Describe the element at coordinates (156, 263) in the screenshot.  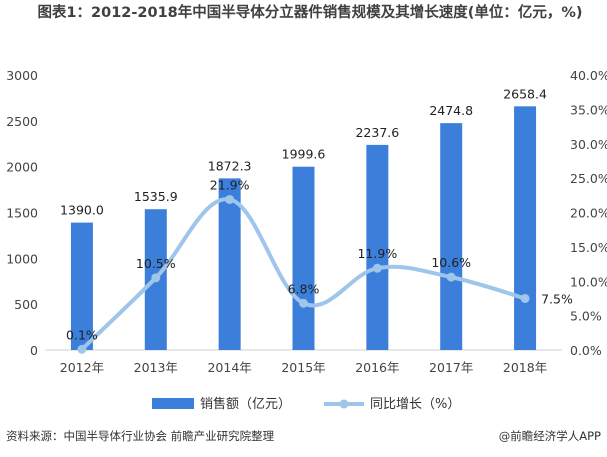
I see `growth-value-label: 10.5%` at that location.